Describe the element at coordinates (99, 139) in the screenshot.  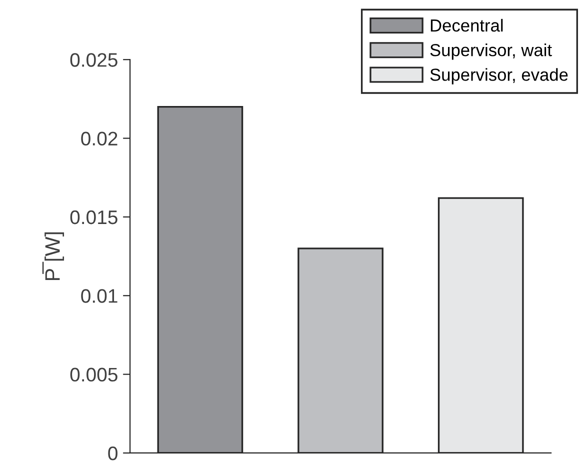
I see `y-tick-label: 0.02` at that location.